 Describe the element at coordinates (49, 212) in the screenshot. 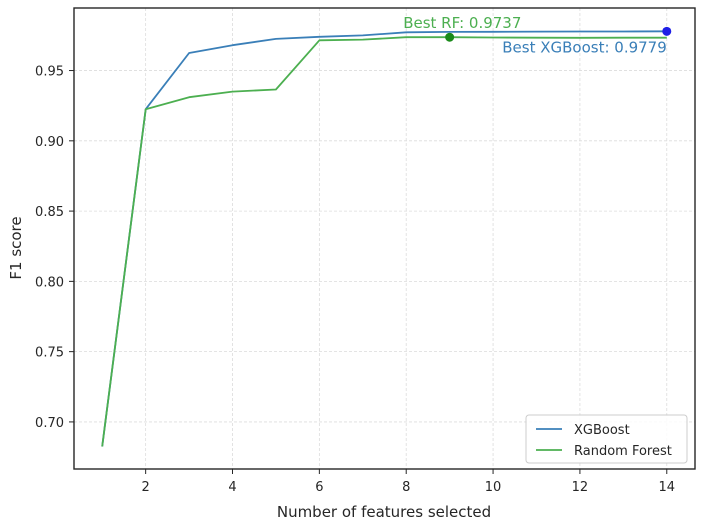

I see `y-tick-label: 0.85` at that location.